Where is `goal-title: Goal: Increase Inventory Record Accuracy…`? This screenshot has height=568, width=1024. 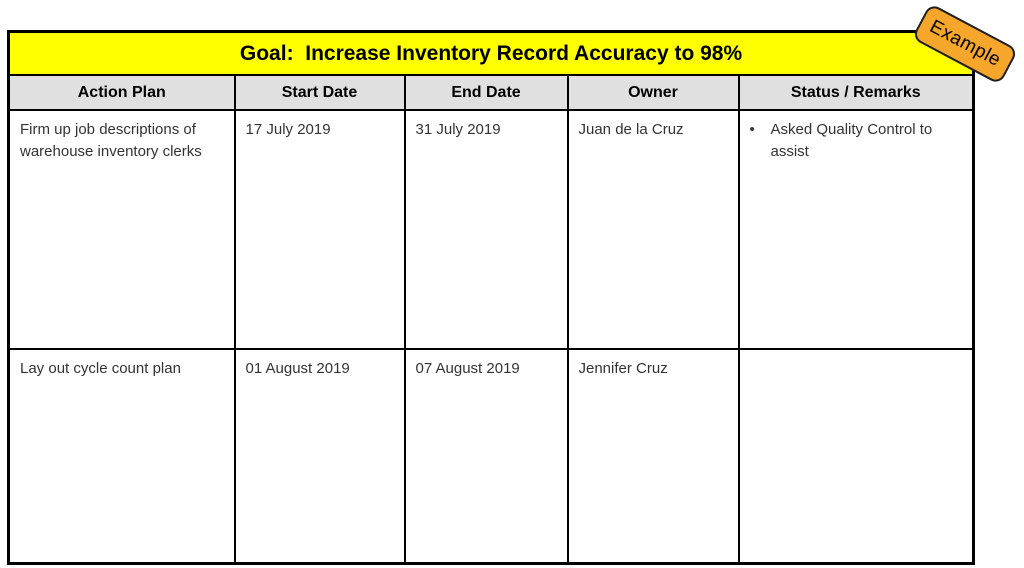
goal-title: Goal: Increase Inventory Record Accuracy… is located at coordinates (491, 53).